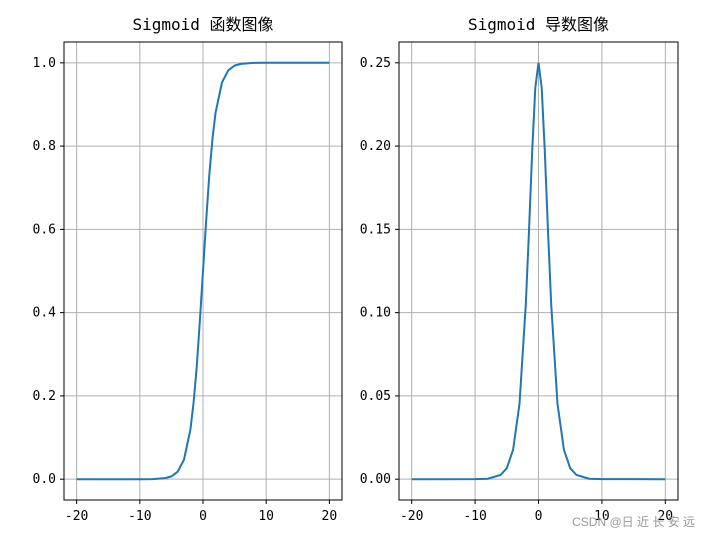  Describe the element at coordinates (44, 146) in the screenshot. I see `y-tick-label: 0.8` at that location.